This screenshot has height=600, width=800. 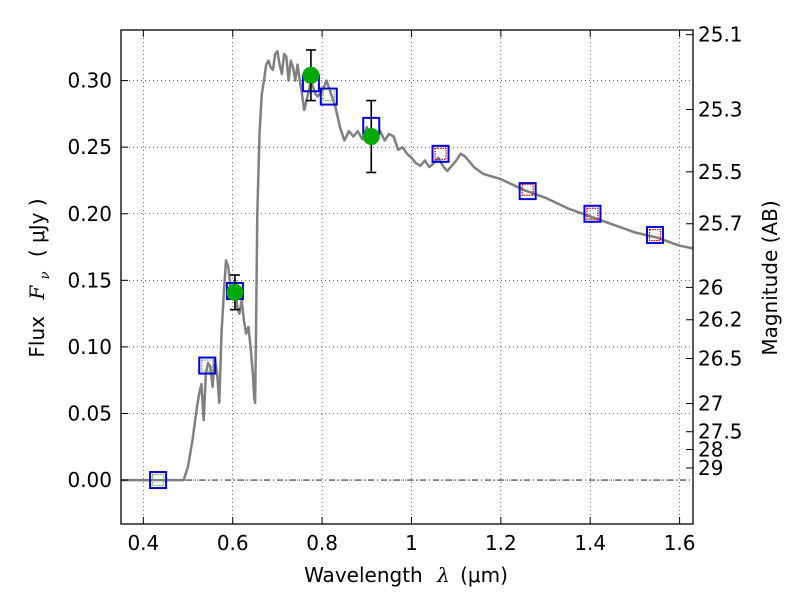 What do you see at coordinates (720, 358) in the screenshot?
I see `y2-tick-label: 26.5` at bounding box center [720, 358].